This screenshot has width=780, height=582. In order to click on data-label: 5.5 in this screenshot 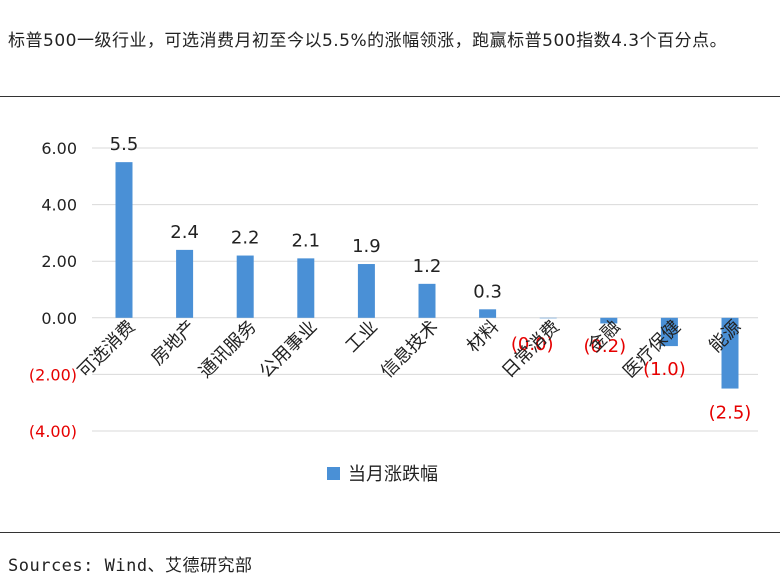, I will do `click(124, 144)`.